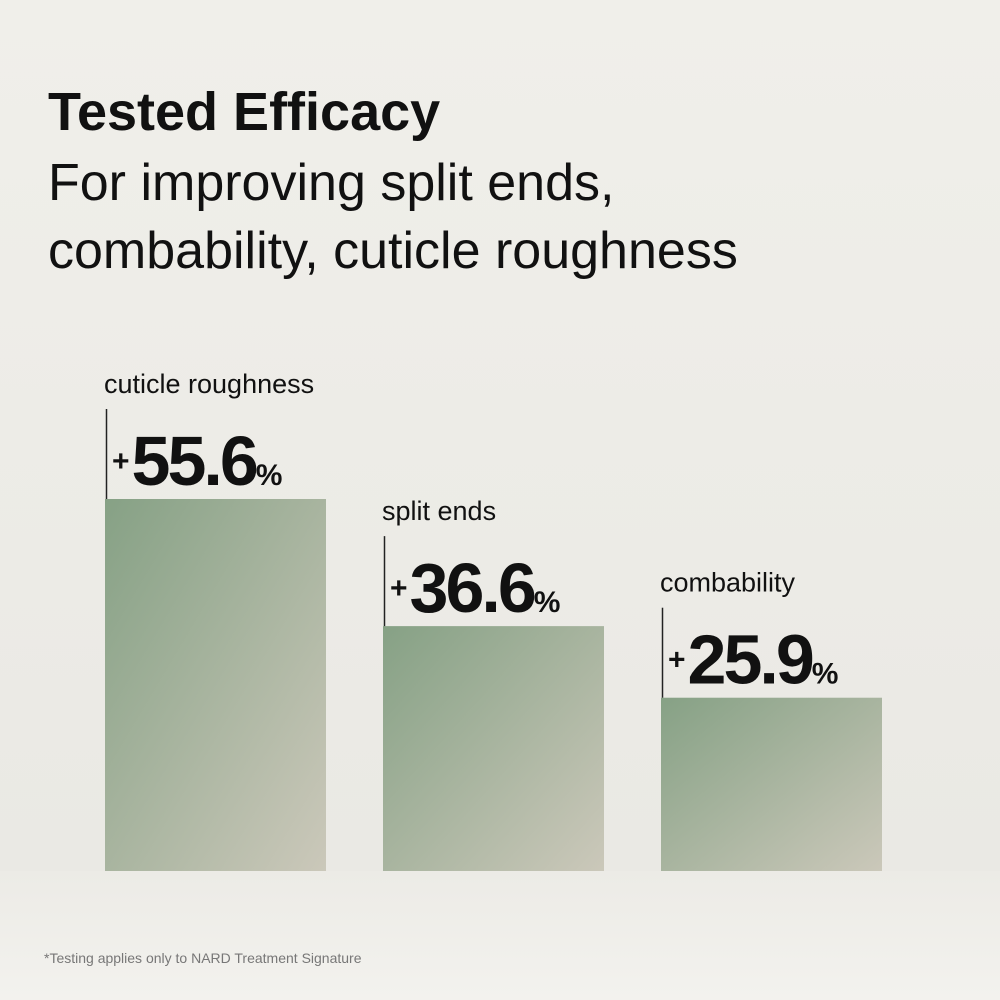  Describe the element at coordinates (209, 384) in the screenshot. I see `category-label: cuticle roughness` at that location.